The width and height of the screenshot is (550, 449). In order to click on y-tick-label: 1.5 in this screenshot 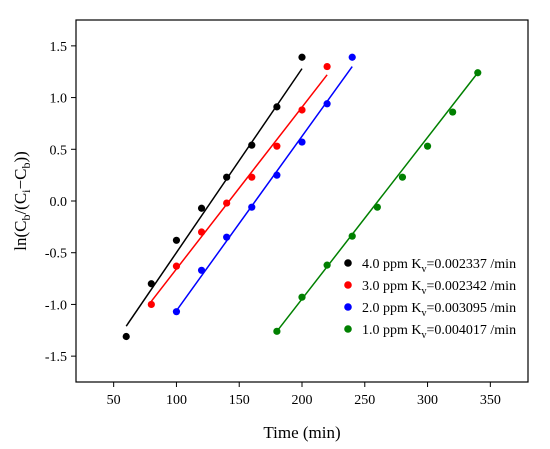, I will do `click(59, 47)`.